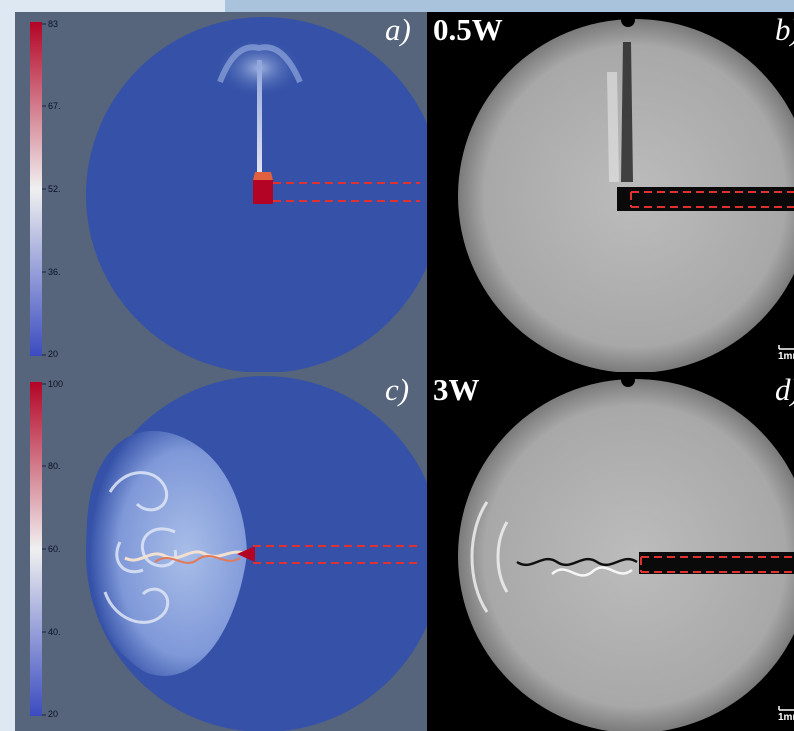 The image size is (794, 731). Describe the element at coordinates (786, 347) in the screenshot. I see `scale-bar-b` at that location.